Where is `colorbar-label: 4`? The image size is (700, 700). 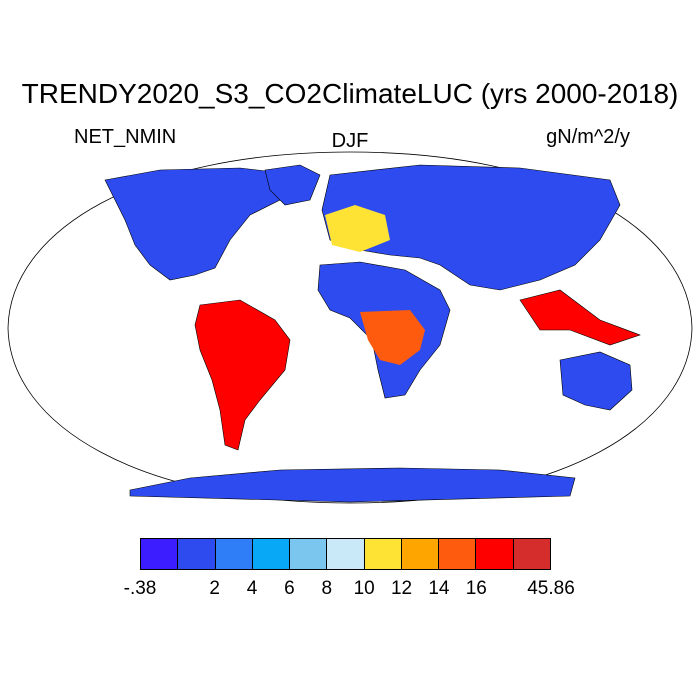
colorbar-label: 4 is located at coordinates (252, 588).